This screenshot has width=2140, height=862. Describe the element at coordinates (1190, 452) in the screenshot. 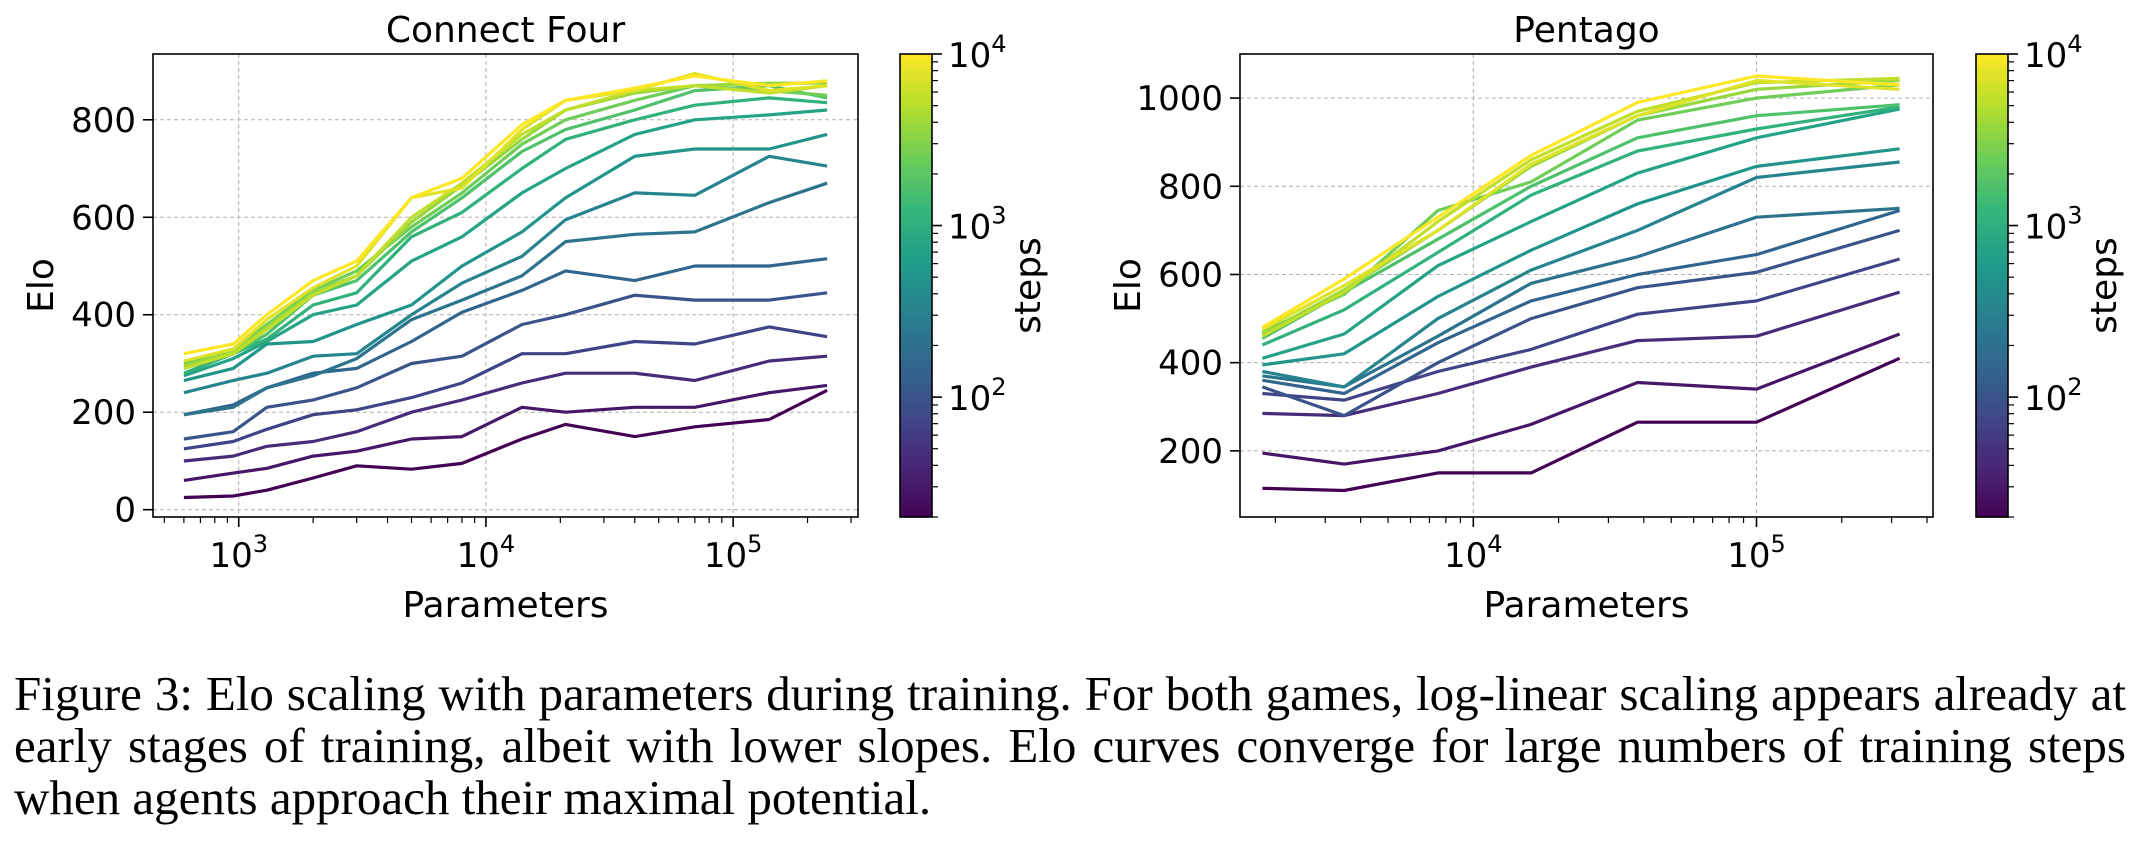

I see `y-tick-label: 200` at that location.